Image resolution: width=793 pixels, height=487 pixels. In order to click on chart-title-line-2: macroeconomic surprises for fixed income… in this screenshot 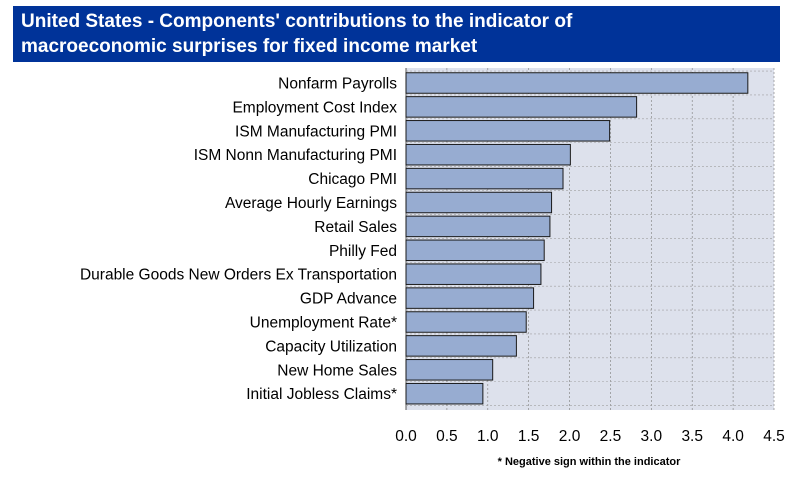, I will do `click(249, 46)`.